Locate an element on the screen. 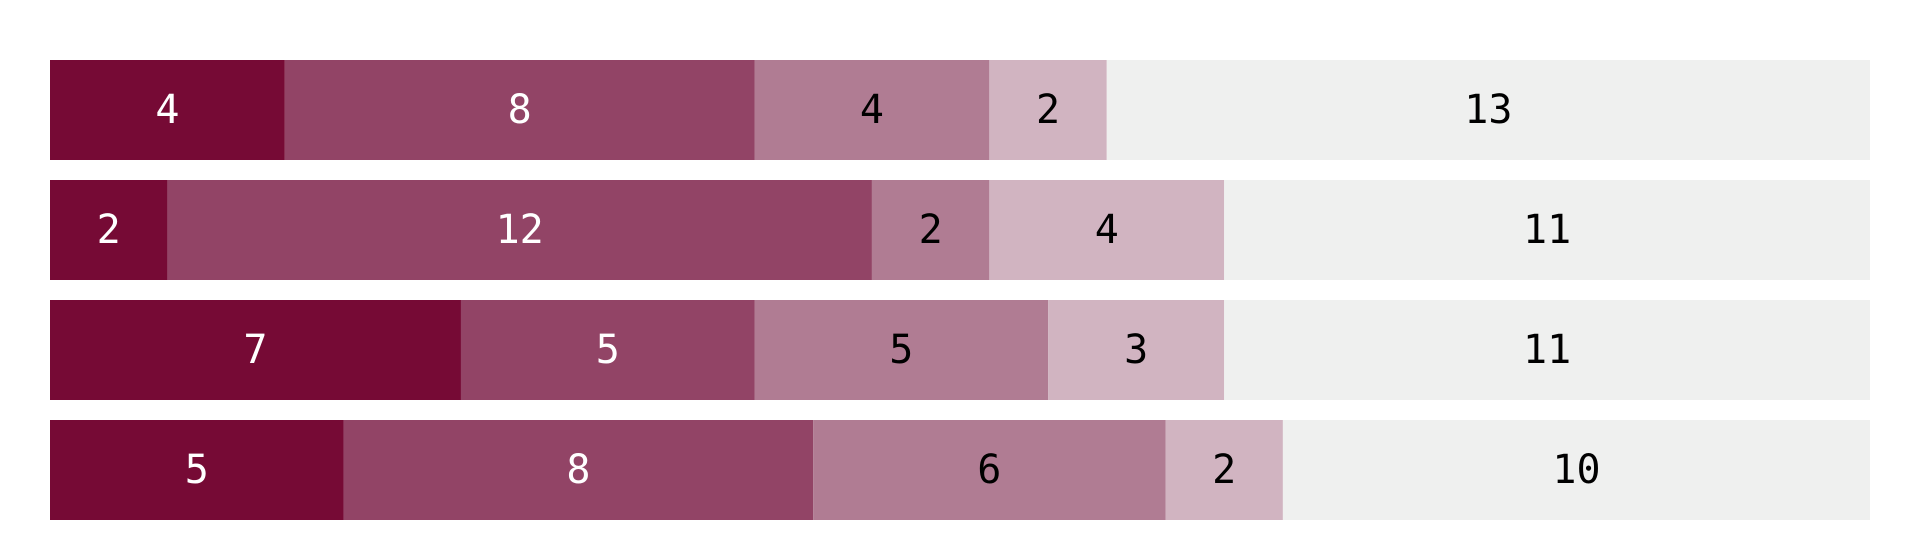 This screenshot has width=1920, height=540. value-label: 10 is located at coordinates (1576, 470).